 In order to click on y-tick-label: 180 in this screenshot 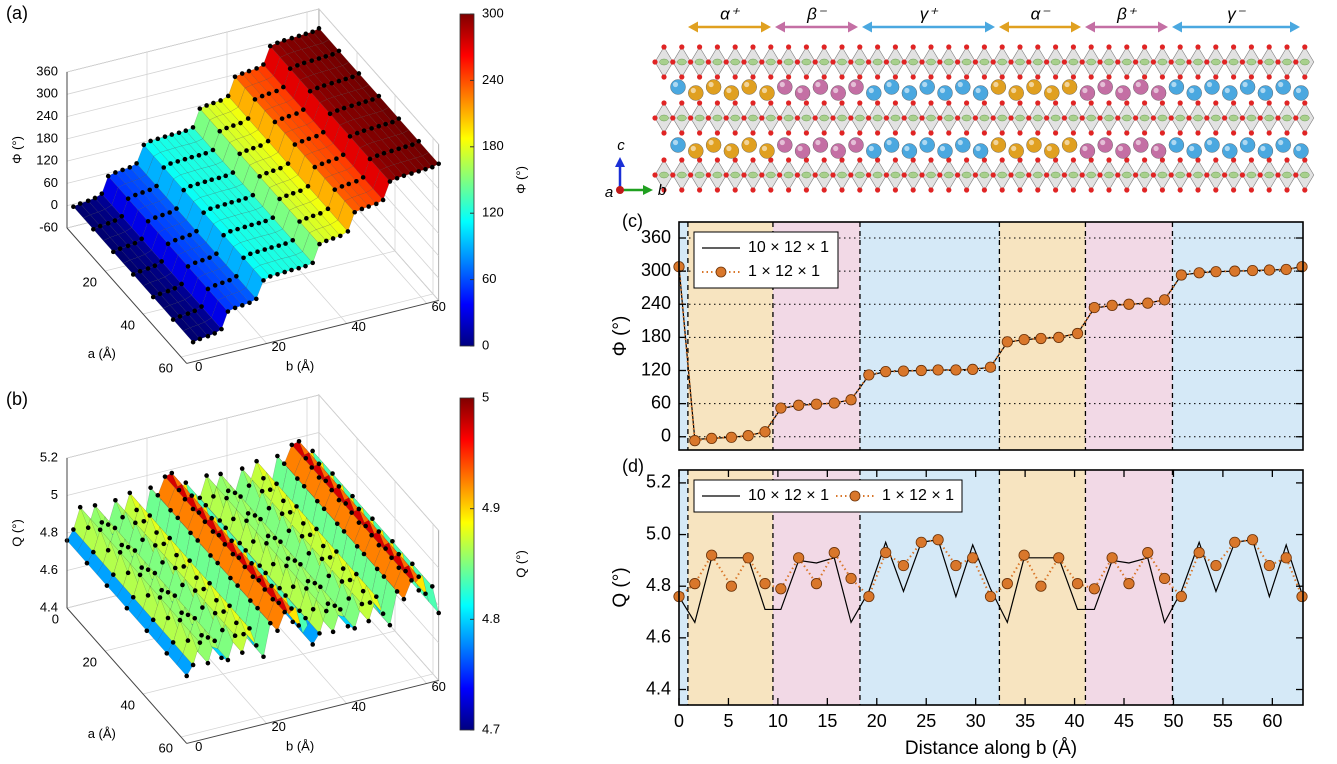, I will do `click(656, 336)`.